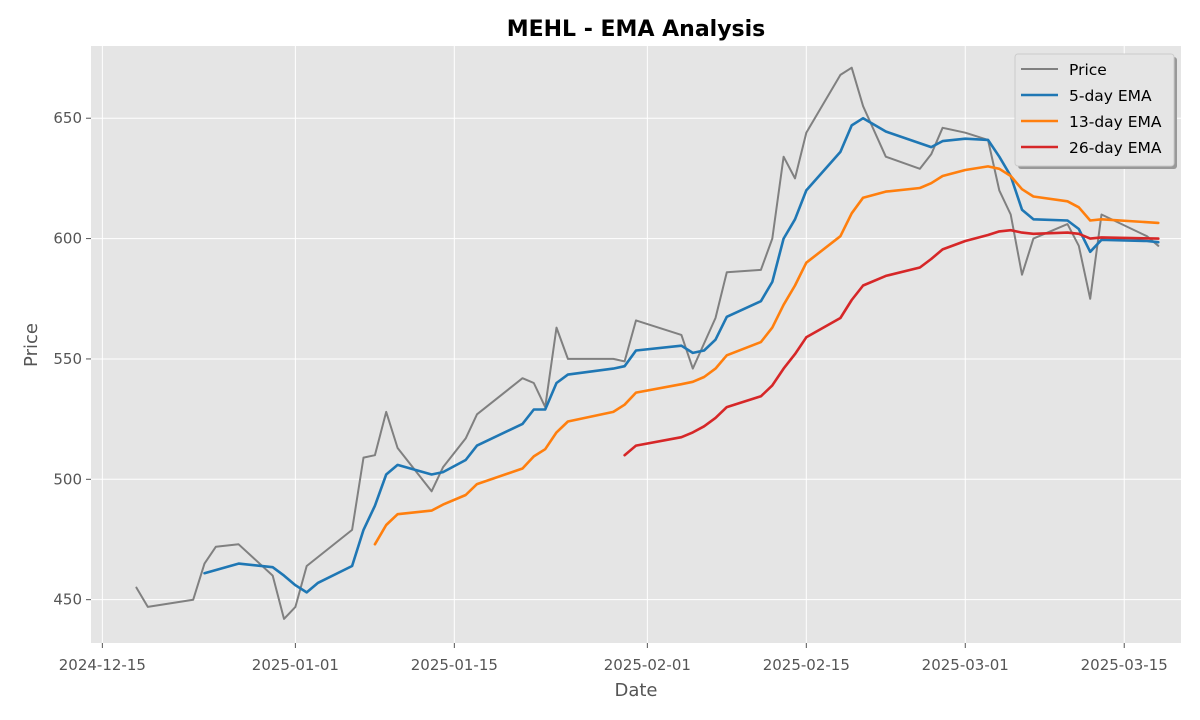 This screenshot has width=1200, height=720. What do you see at coordinates (1110, 96) in the screenshot?
I see `legend-label-5-day-ema: 5-day EMA` at bounding box center [1110, 96].